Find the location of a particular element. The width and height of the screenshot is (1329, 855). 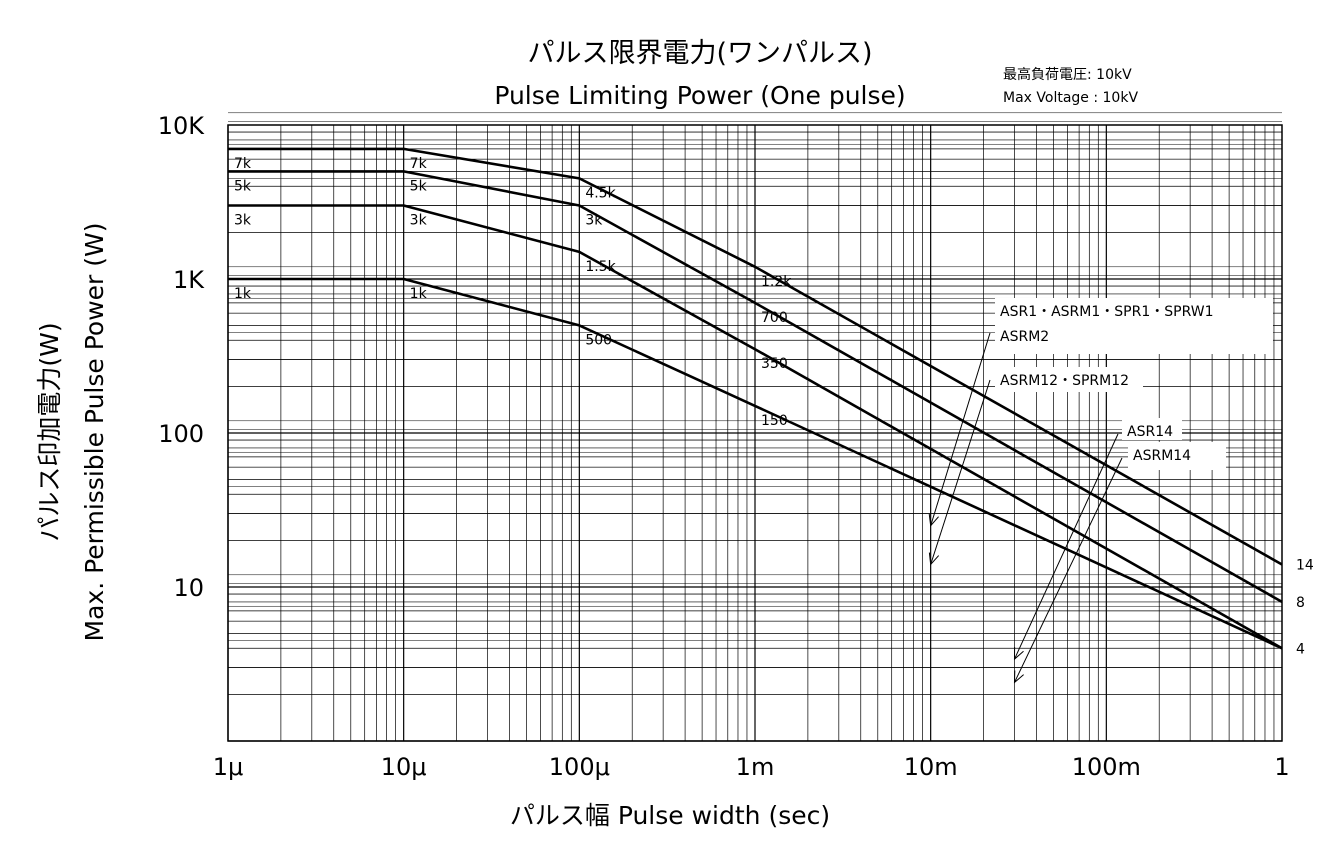

point-label: 150 is located at coordinates (774, 421).